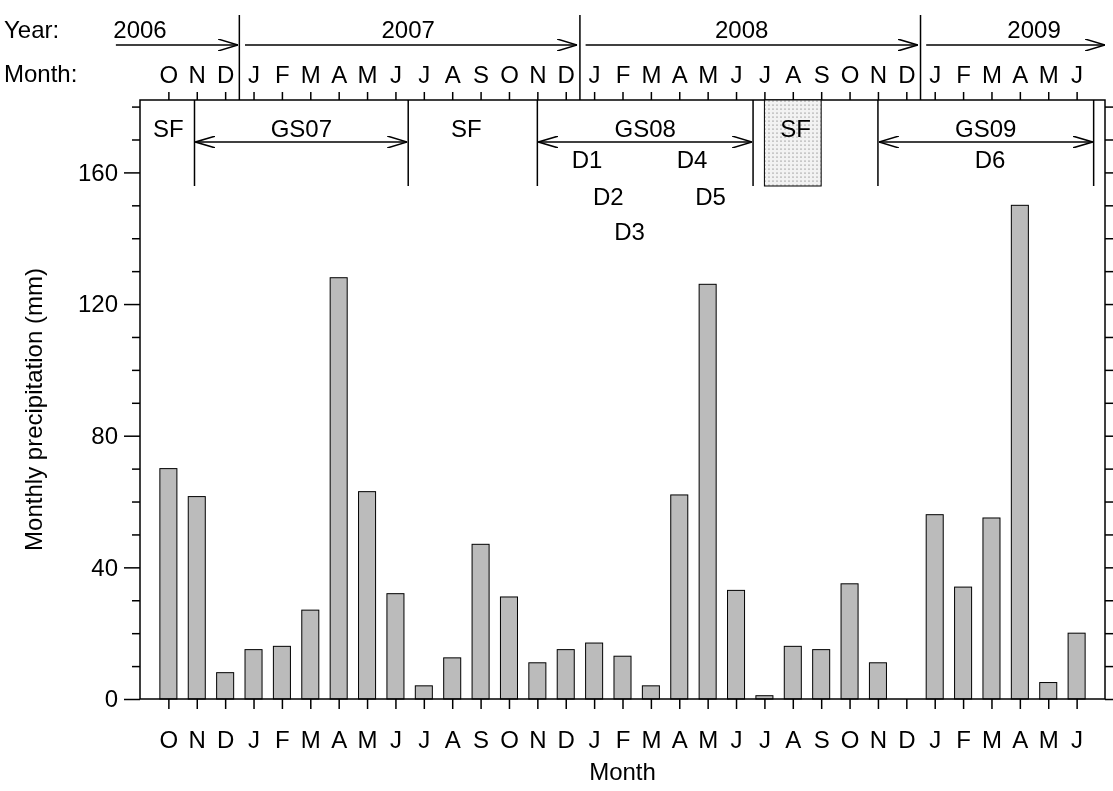 Image resolution: width=1113 pixels, height=791 pixels. Describe the element at coordinates (742, 29) in the screenshot. I see `text: 2008` at that location.